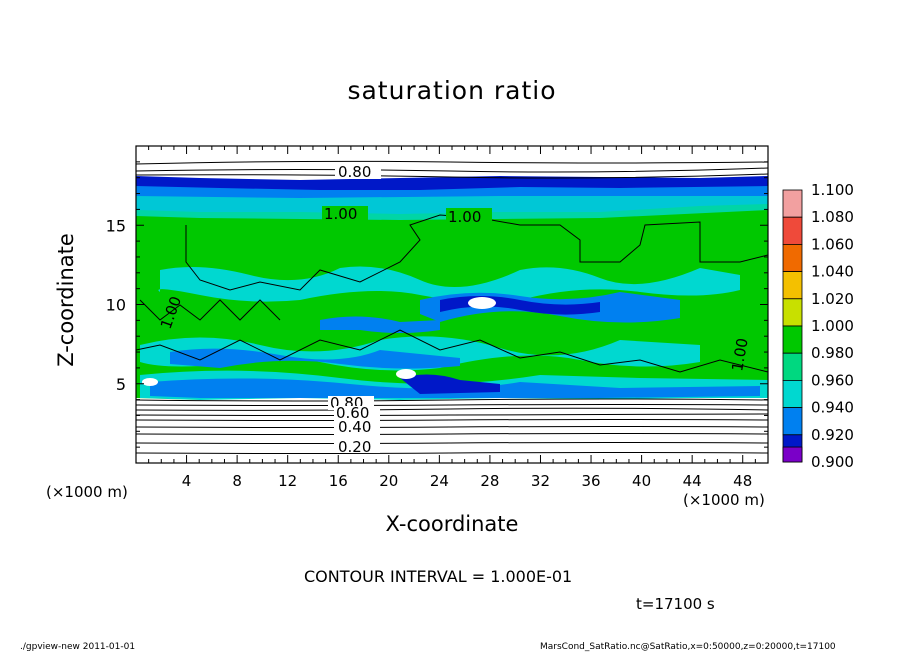 The height and width of the screenshot is (654, 904). Describe the element at coordinates (116, 225) in the screenshot. I see `y-tick-label: 15` at that location.